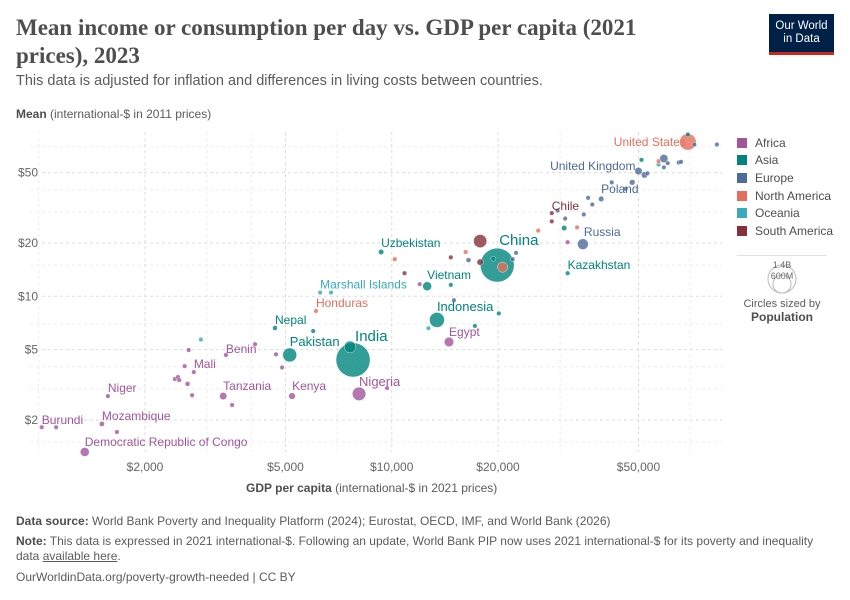 Image resolution: width=850 pixels, height=600 pixels. What do you see at coordinates (801, 34) in the screenshot?
I see `owid-logo: Our World in Data` at bounding box center [801, 34].